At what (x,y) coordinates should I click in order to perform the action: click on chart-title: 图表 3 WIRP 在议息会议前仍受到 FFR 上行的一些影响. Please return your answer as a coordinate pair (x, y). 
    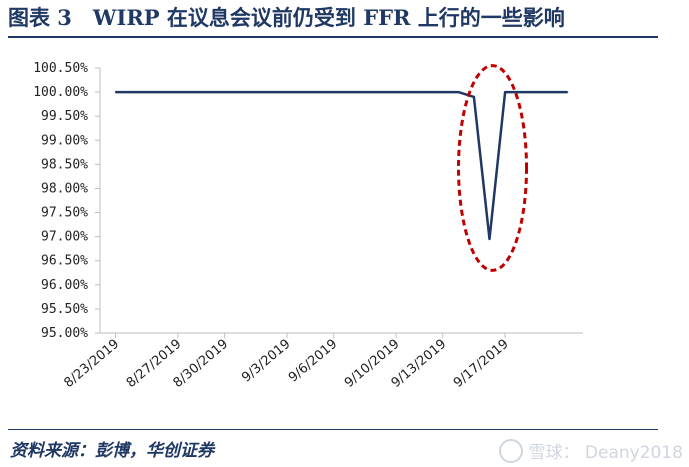
    Looking at the image, I should click on (286, 17).